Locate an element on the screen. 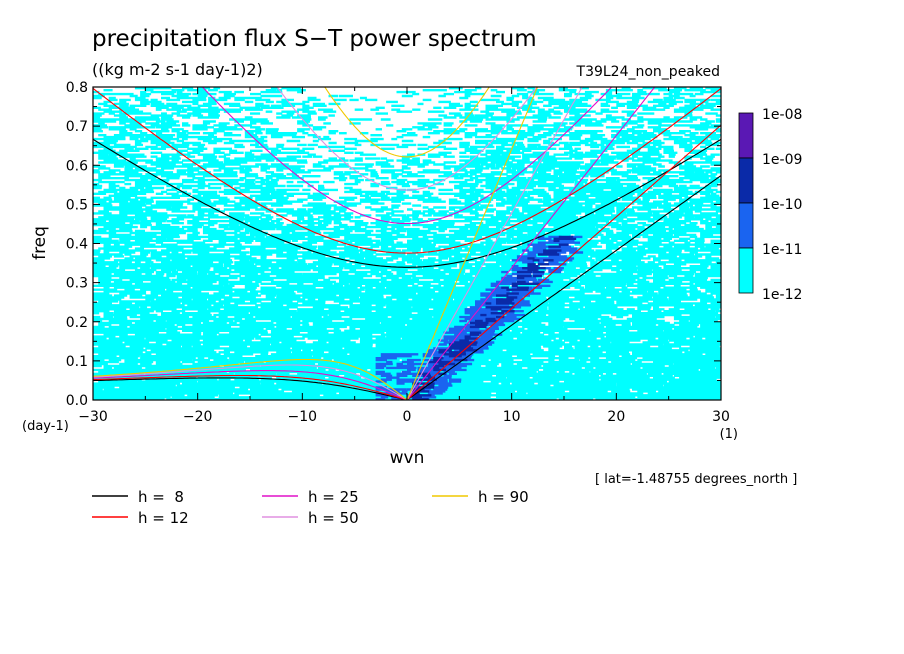  latitude-note: [ lat=-1.48755 degrees_north ] is located at coordinates (696, 479).